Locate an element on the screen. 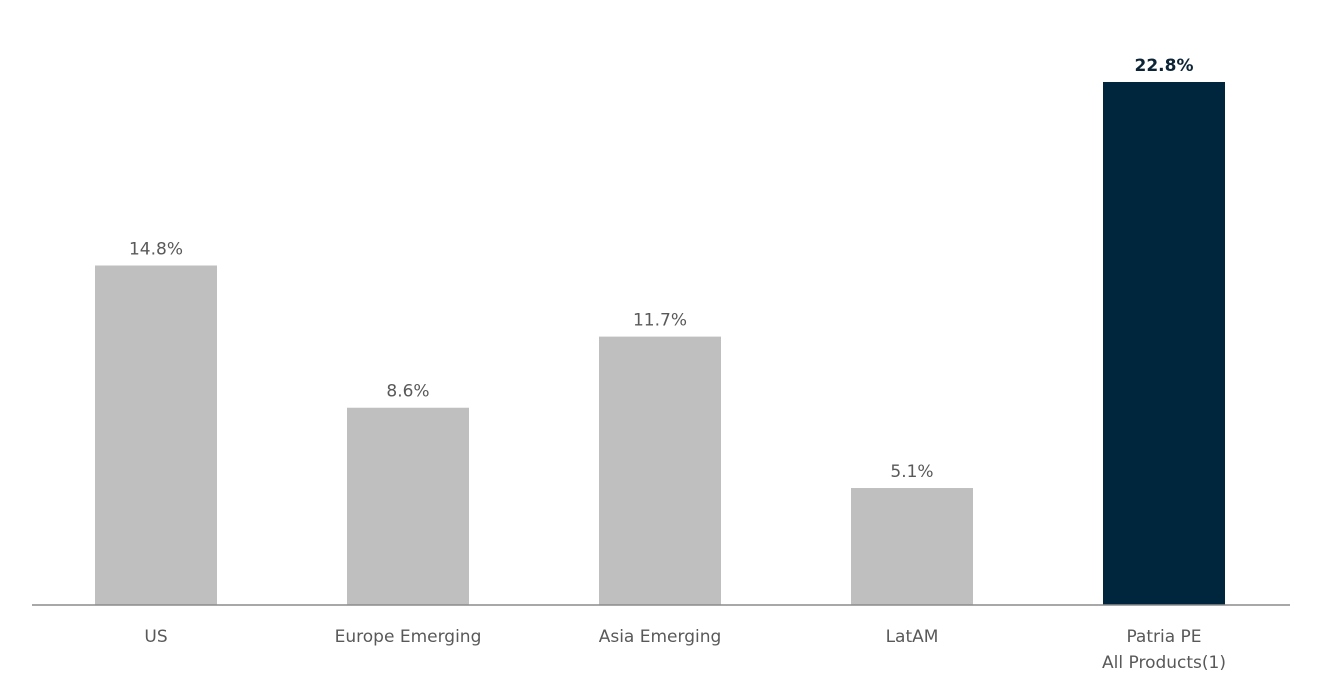  bar-value-label-3: 5.1% is located at coordinates (911, 472).